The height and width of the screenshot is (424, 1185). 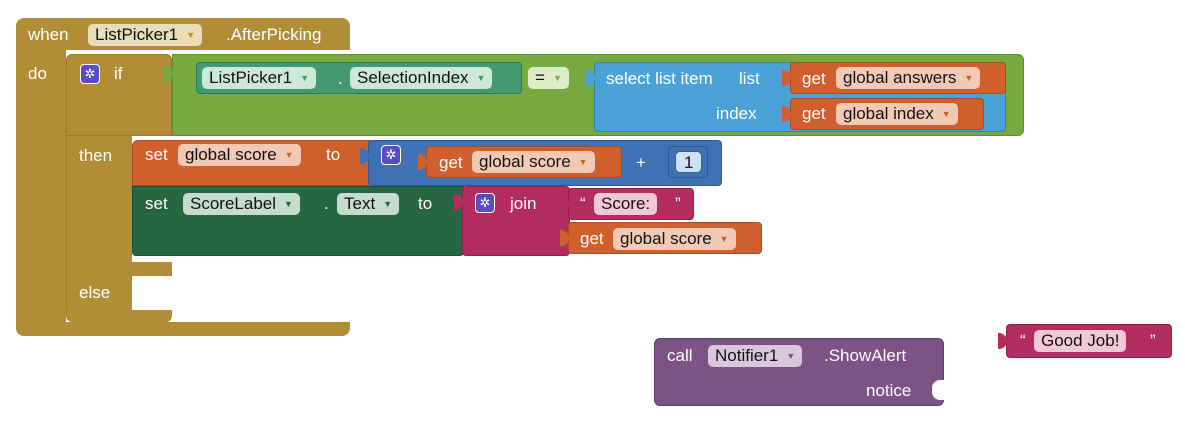 I want to click on get-global-answers-label: get, so click(x=814, y=78).